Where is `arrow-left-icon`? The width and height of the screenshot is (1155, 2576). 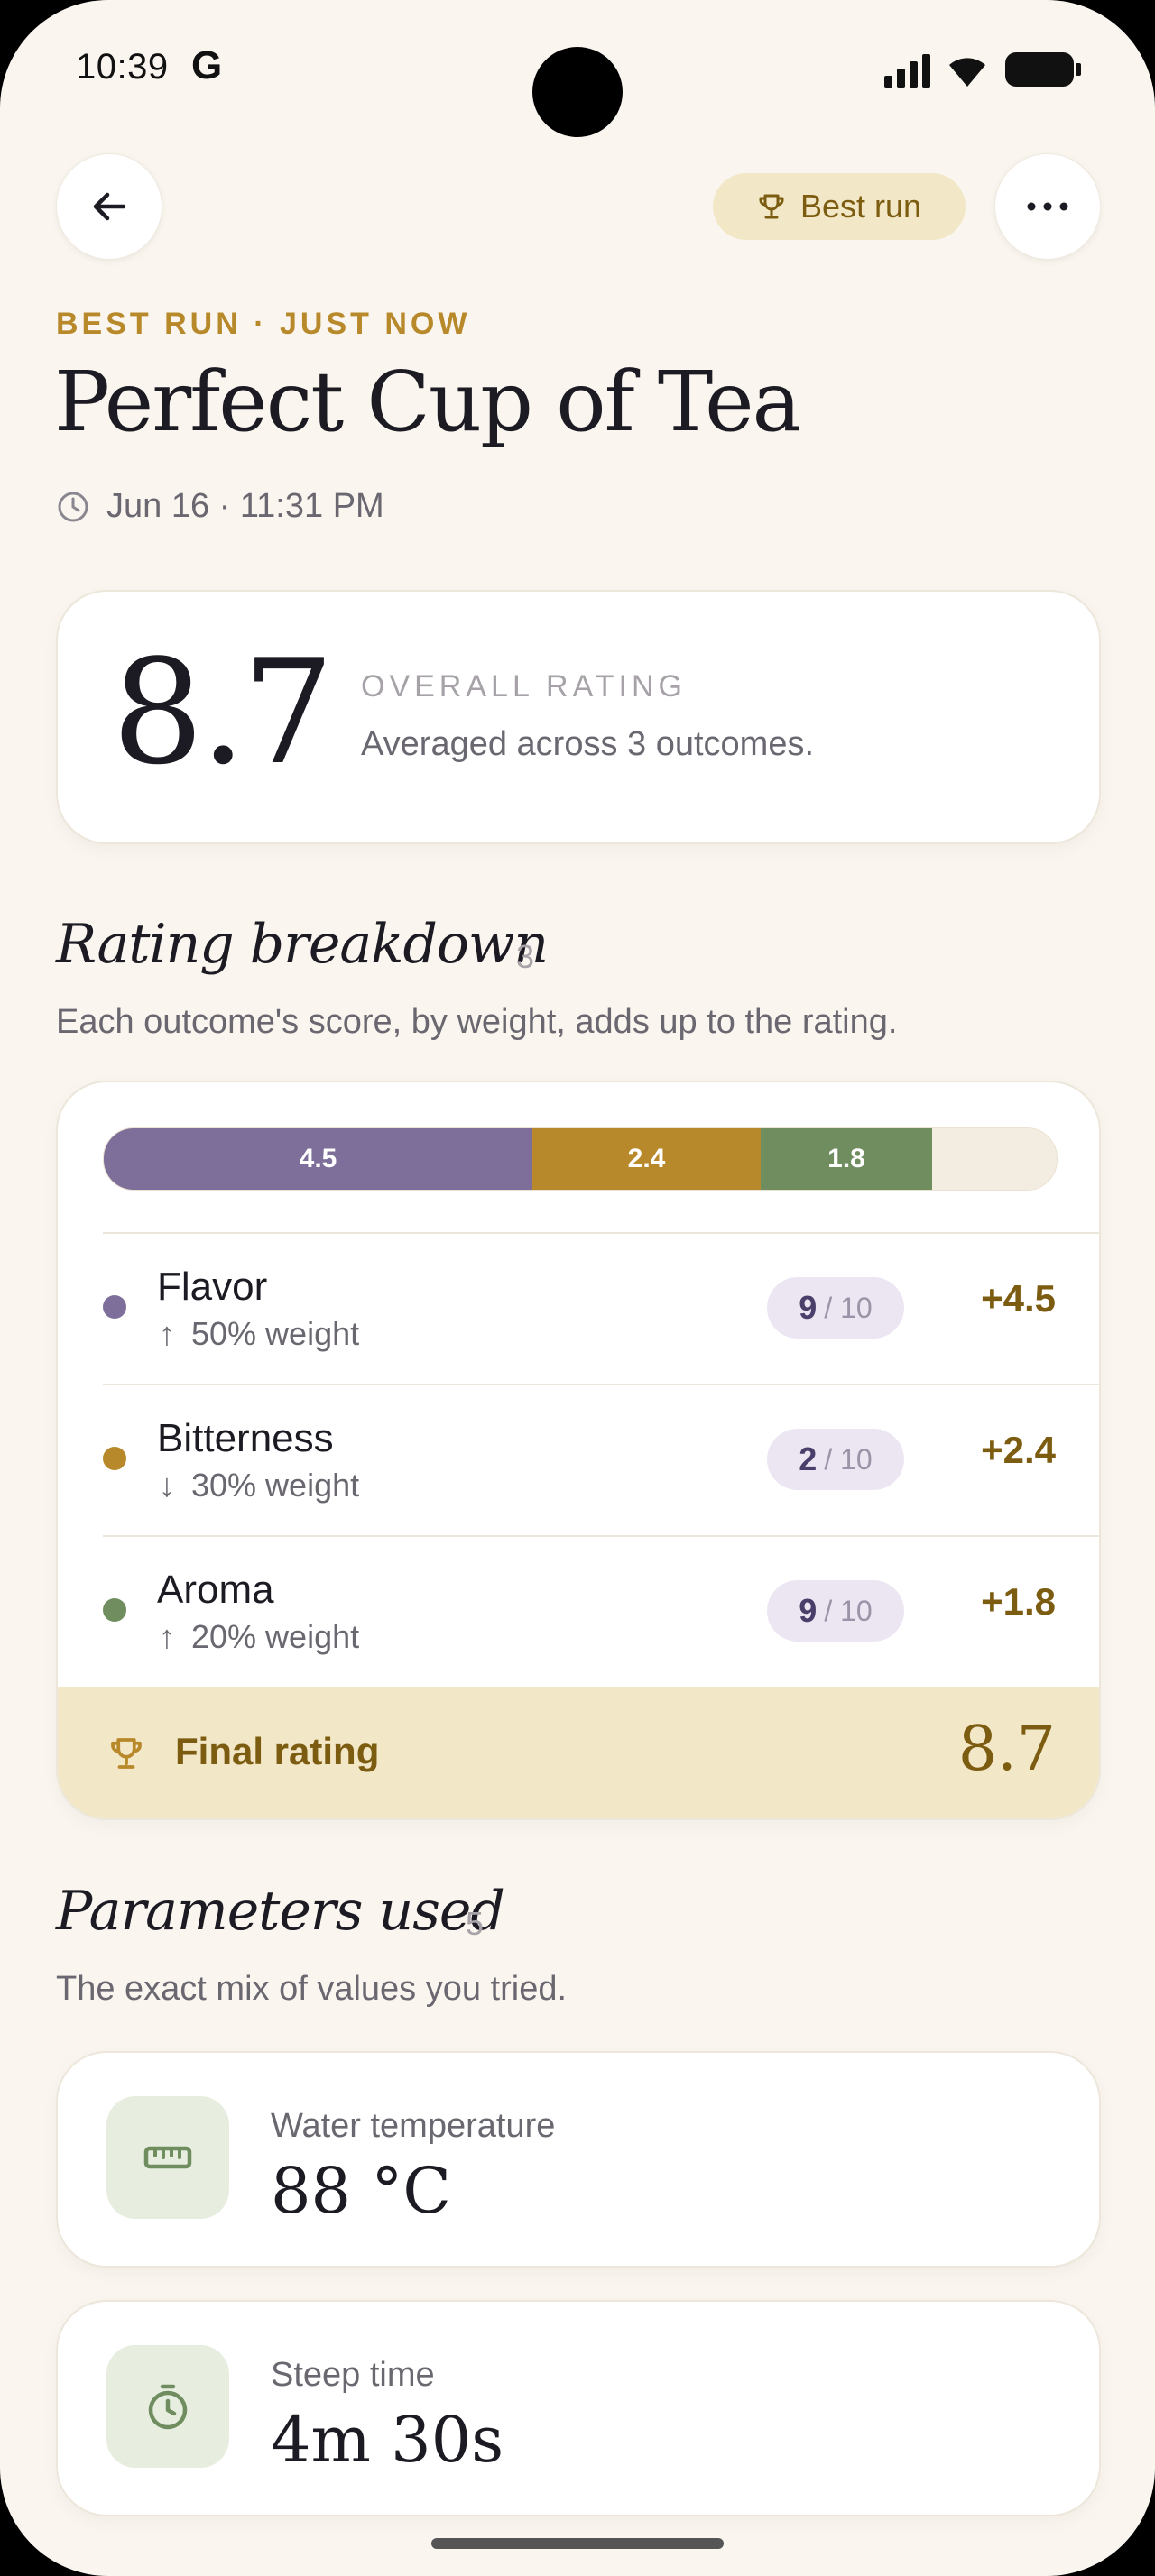
arrow-left-icon is located at coordinates (109, 207).